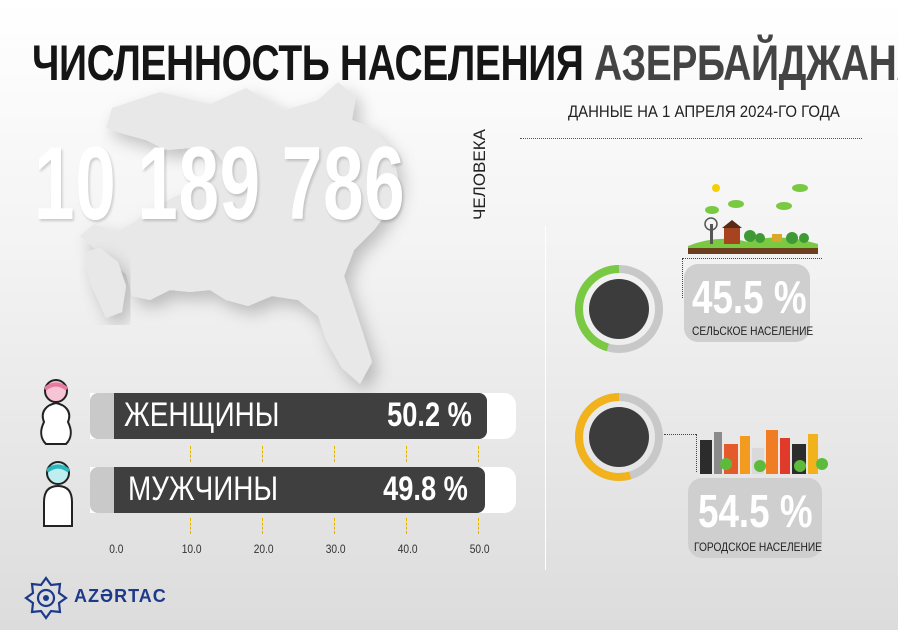 This screenshot has height=630, width=898. What do you see at coordinates (120, 596) in the screenshot?
I see `brand-name: AZƏRTAC` at bounding box center [120, 596].